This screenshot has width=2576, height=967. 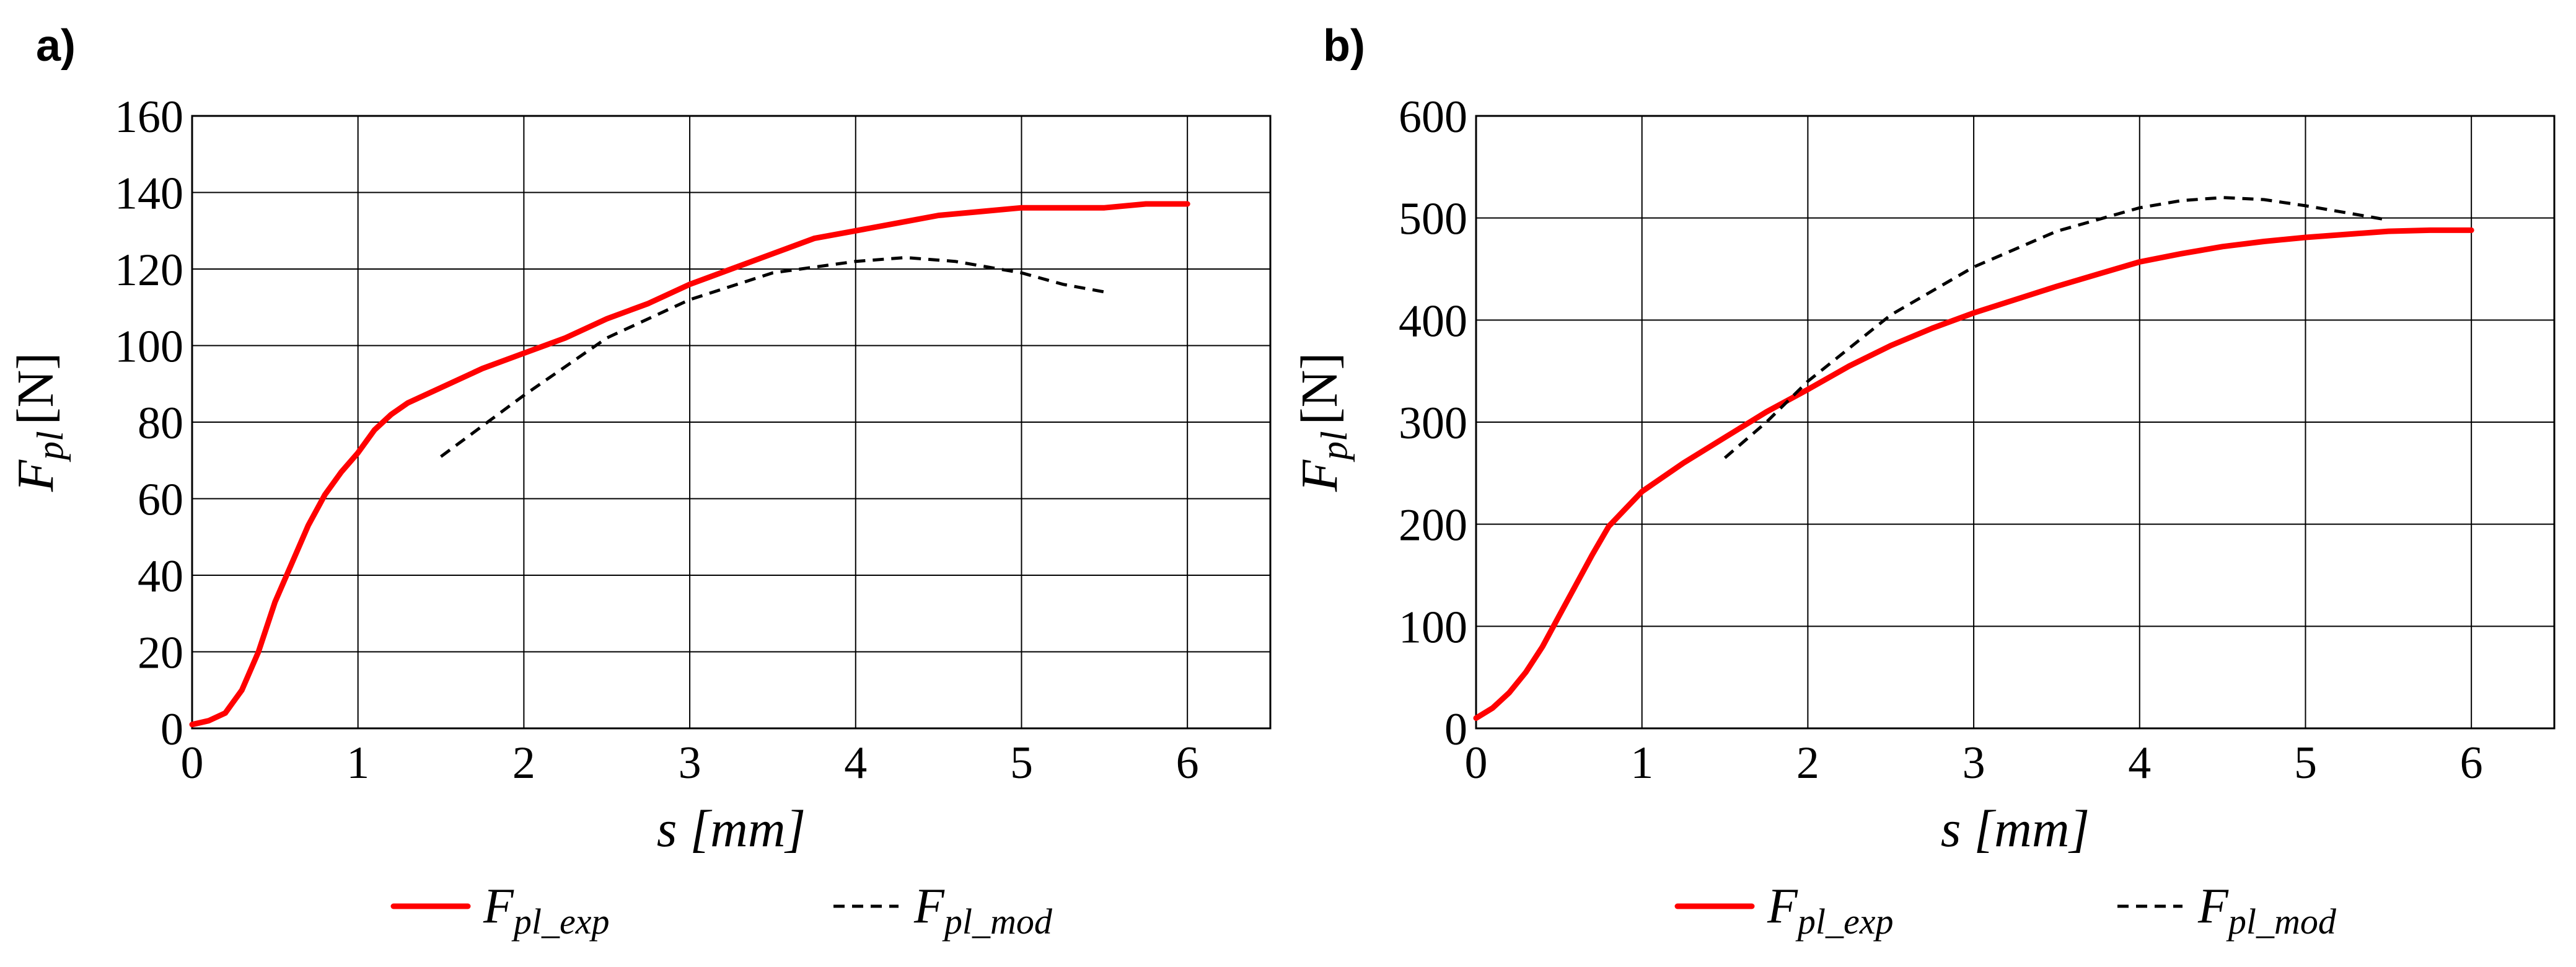 What do you see at coordinates (1433, 525) in the screenshot?
I see `panel-b-y-tick-label: 200` at bounding box center [1433, 525].